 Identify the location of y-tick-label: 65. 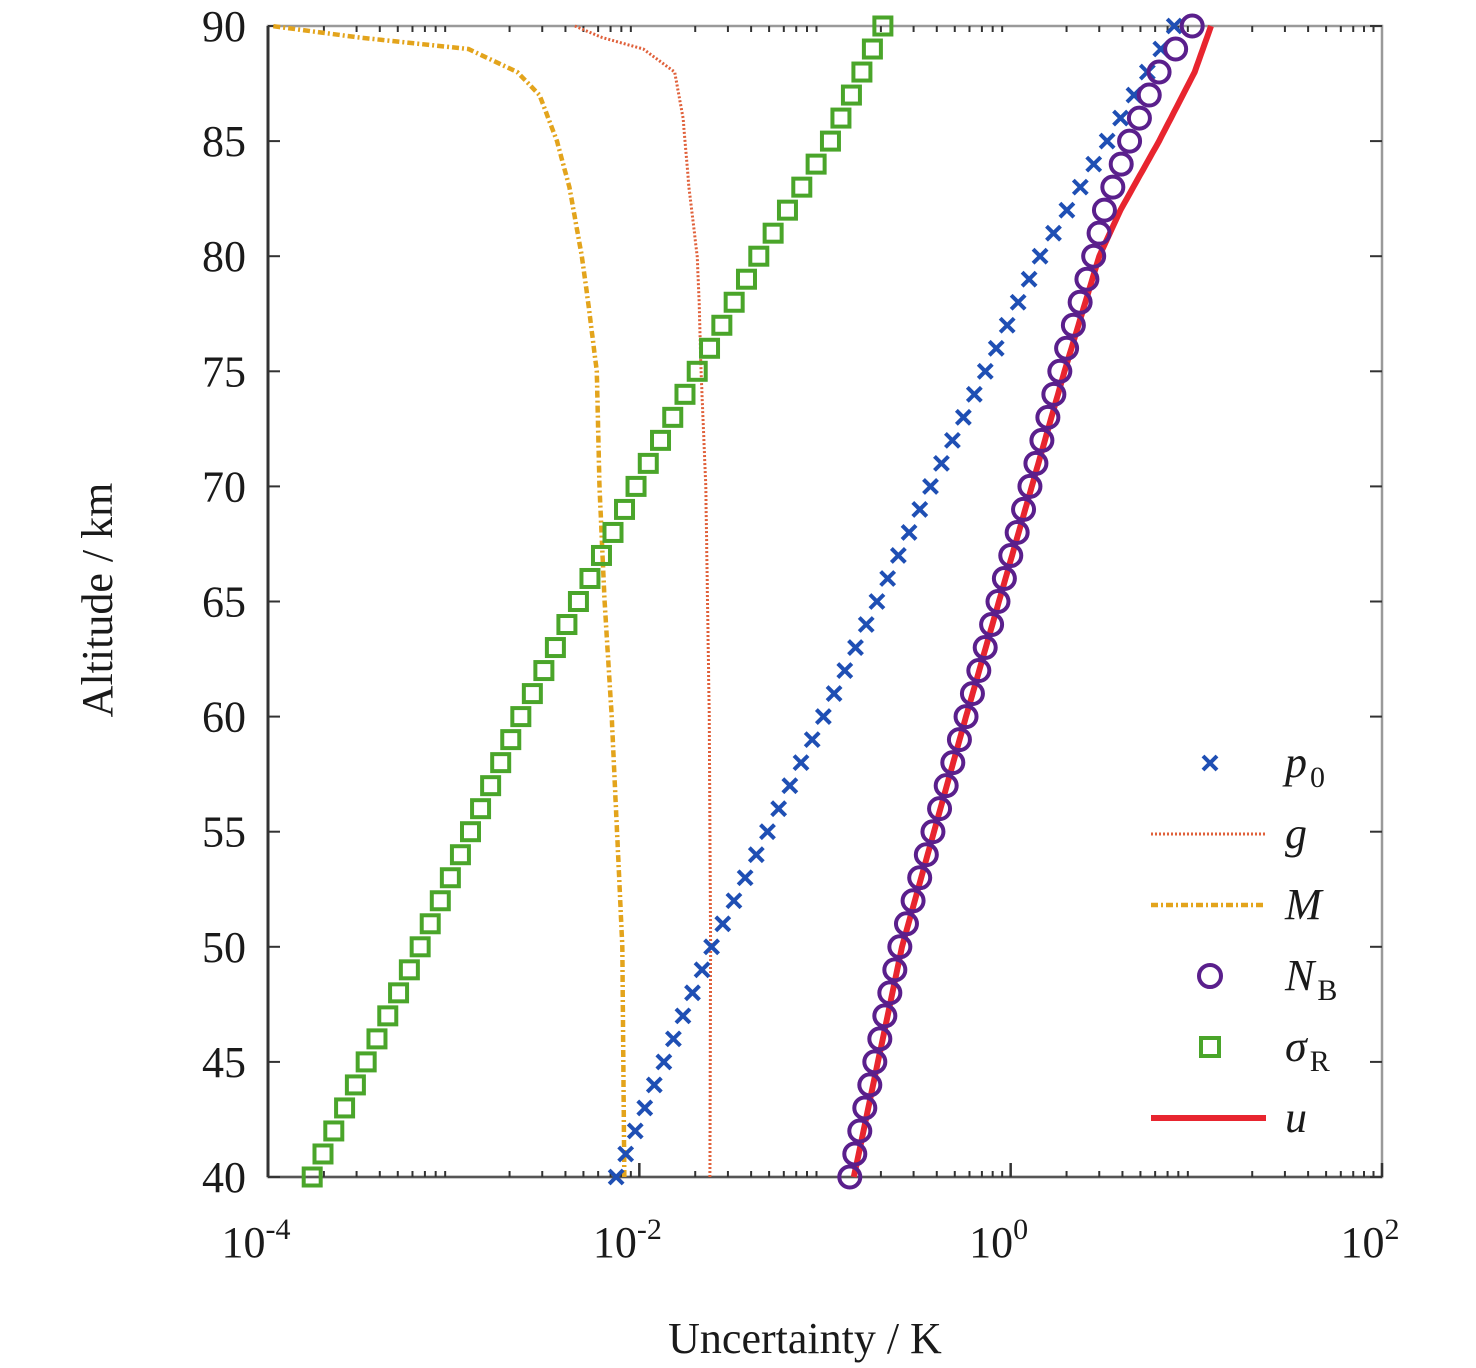
(224, 602).